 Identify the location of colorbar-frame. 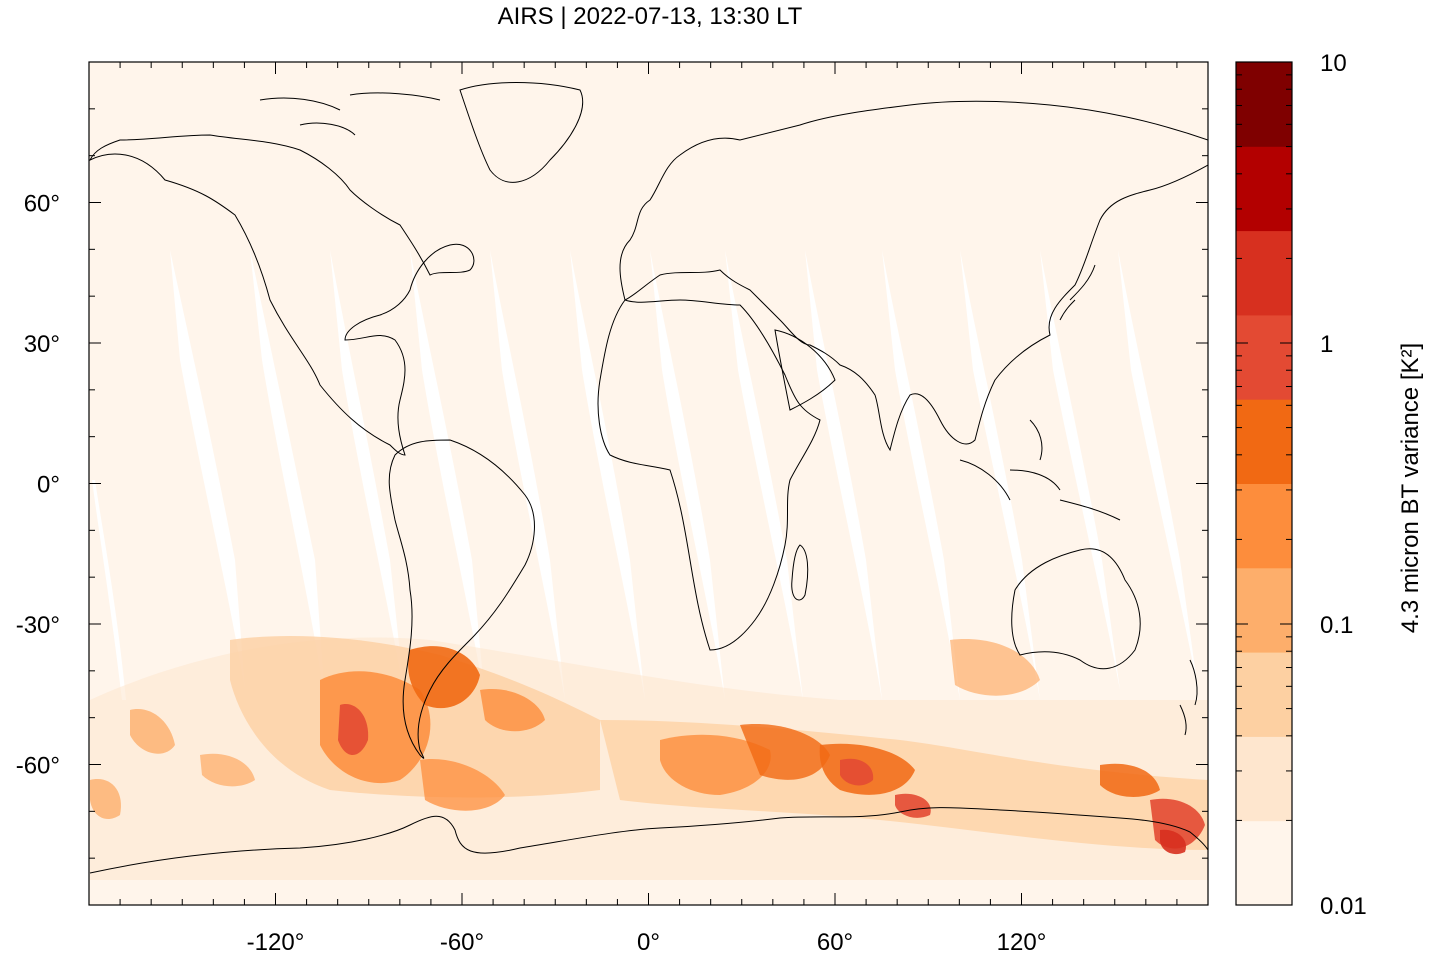
(1264, 483).